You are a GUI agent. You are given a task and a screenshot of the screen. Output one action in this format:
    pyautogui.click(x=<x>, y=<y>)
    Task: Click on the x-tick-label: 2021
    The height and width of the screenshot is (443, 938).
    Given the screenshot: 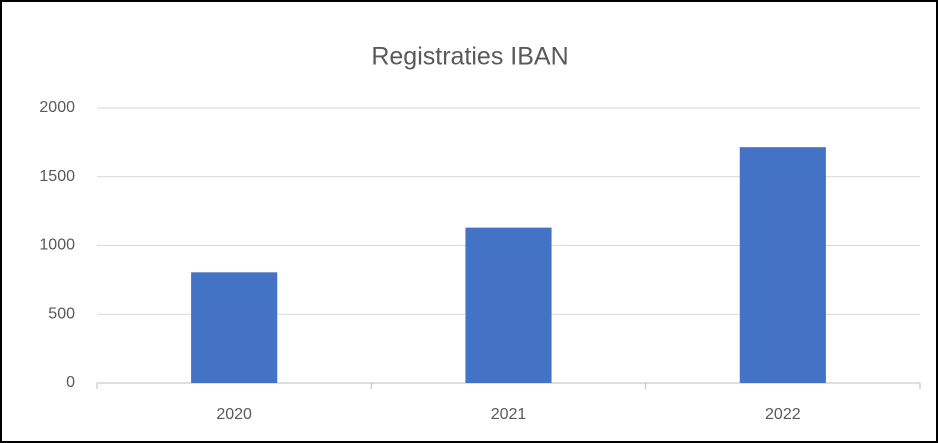 What is the action you would take?
    pyautogui.click(x=509, y=414)
    